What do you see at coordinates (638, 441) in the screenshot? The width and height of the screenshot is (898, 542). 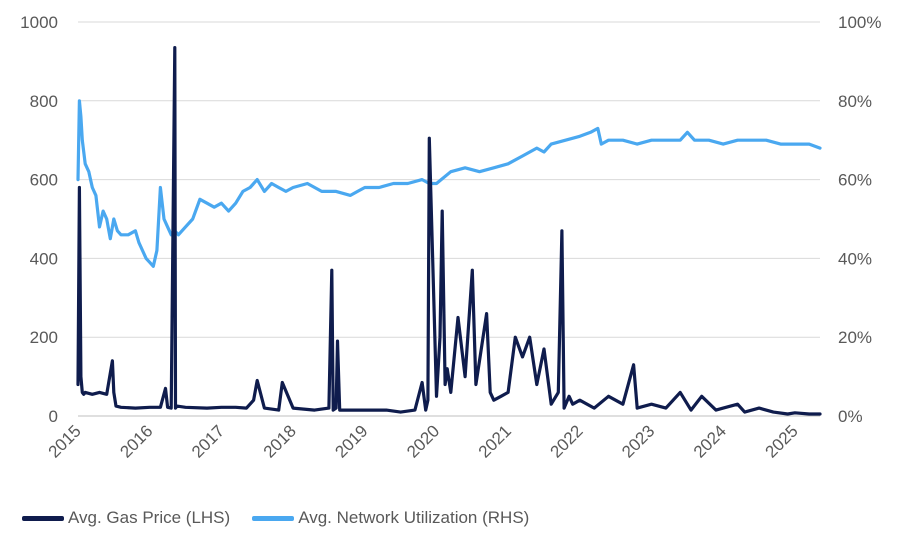 I see `x-tick-label: 2023` at bounding box center [638, 441].